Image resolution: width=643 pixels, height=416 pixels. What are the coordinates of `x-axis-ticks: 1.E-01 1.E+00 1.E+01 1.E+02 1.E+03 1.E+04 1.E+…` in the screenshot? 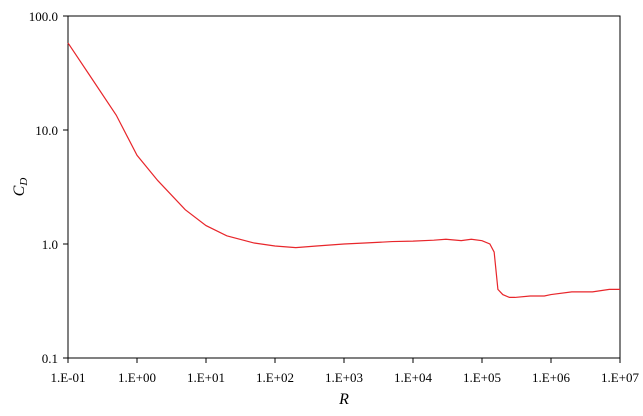 It's located at (345, 371).